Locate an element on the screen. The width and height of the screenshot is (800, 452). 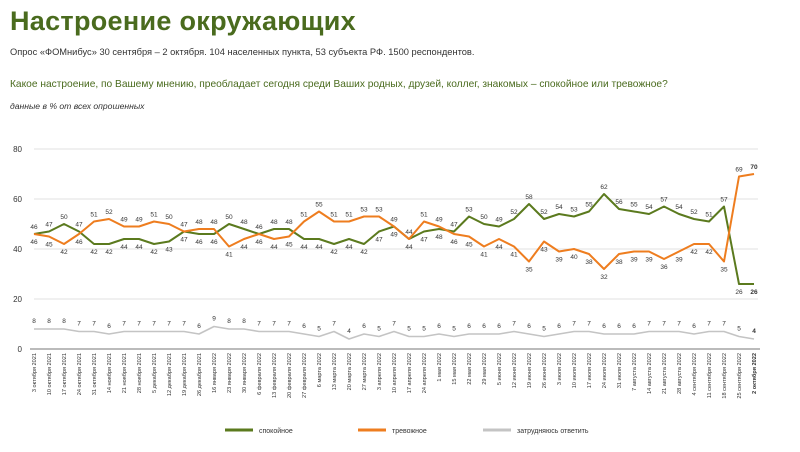
data-label-anxious: 70 is located at coordinates (754, 167).